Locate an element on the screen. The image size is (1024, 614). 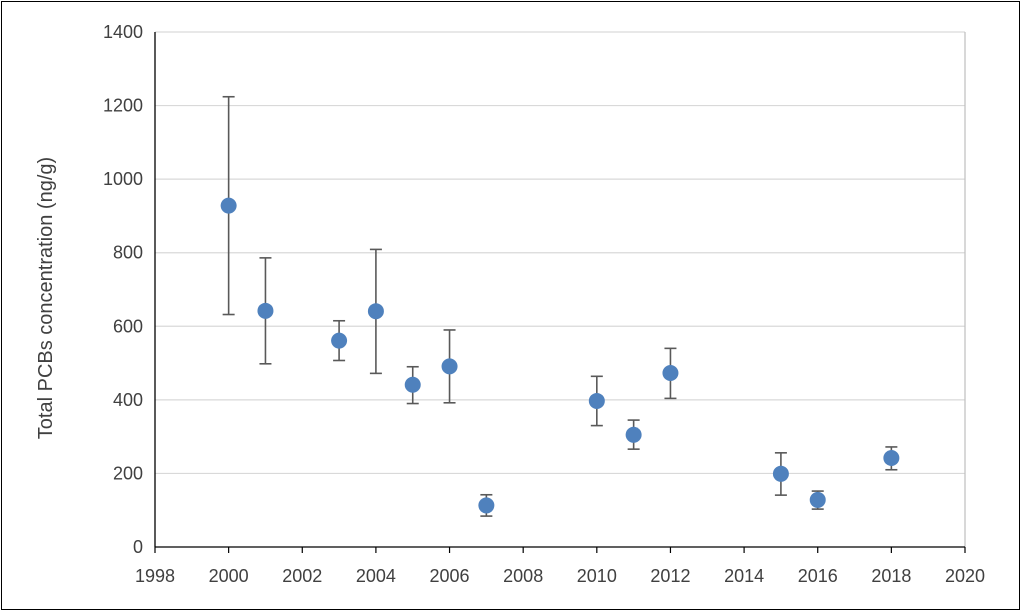
y-tick-label: 1000 is located at coordinates (123, 179).